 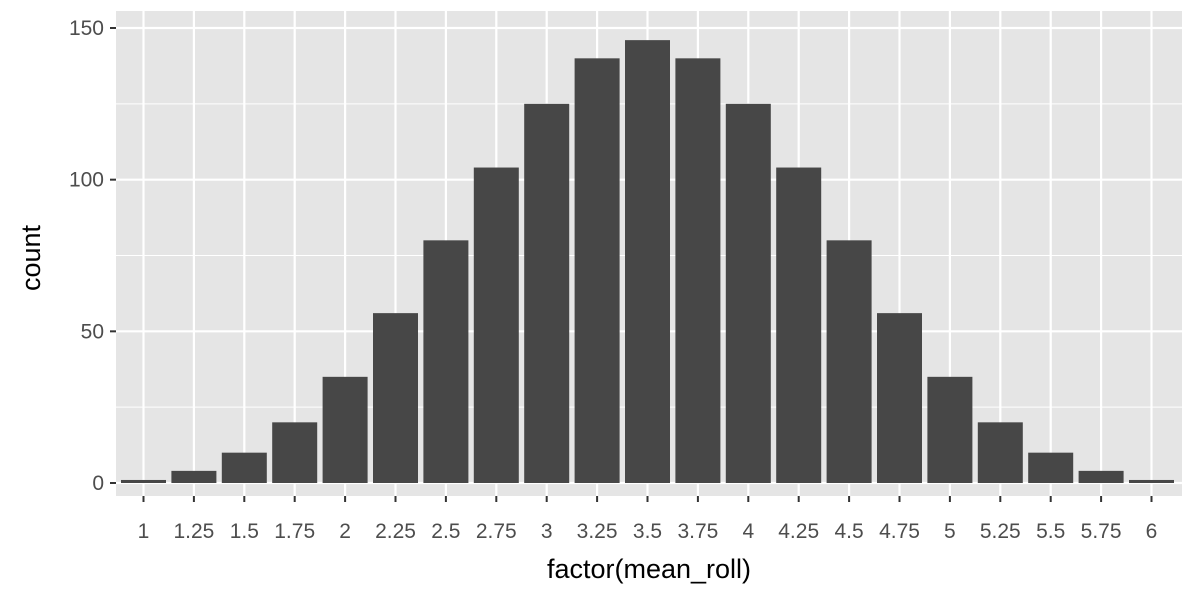 I want to click on bar-5.25, so click(x=1000, y=452).